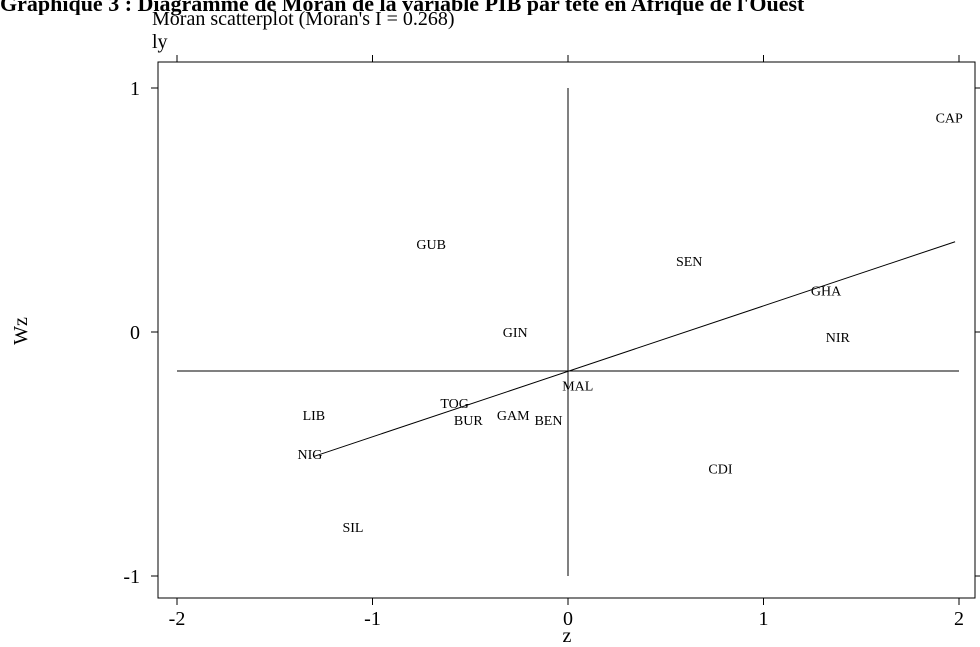  I want to click on point-label: LIB, so click(314, 416).